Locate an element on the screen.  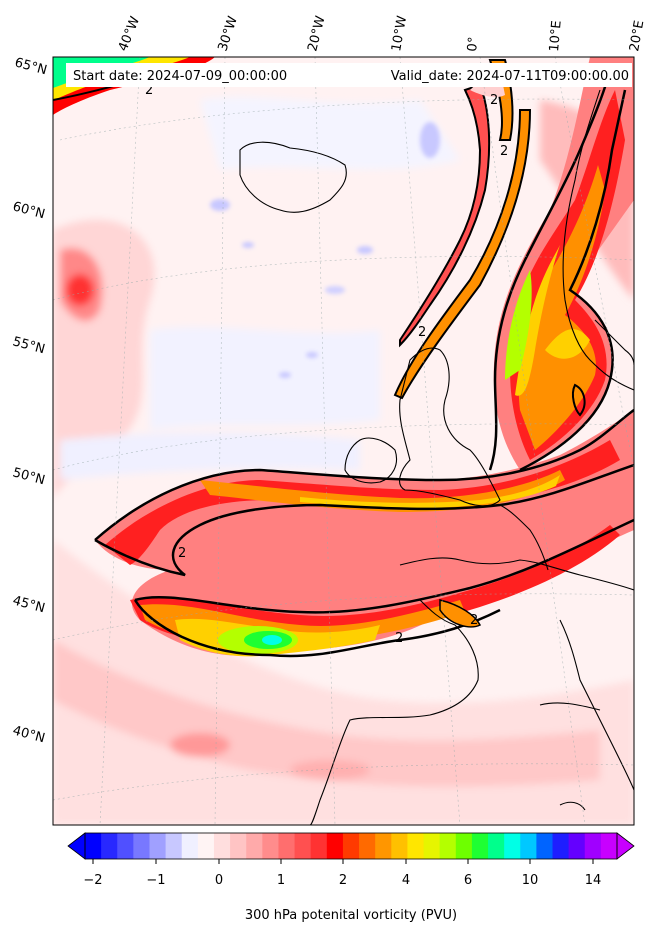
lat-label-55n: 55°N is located at coordinates (29, 345).